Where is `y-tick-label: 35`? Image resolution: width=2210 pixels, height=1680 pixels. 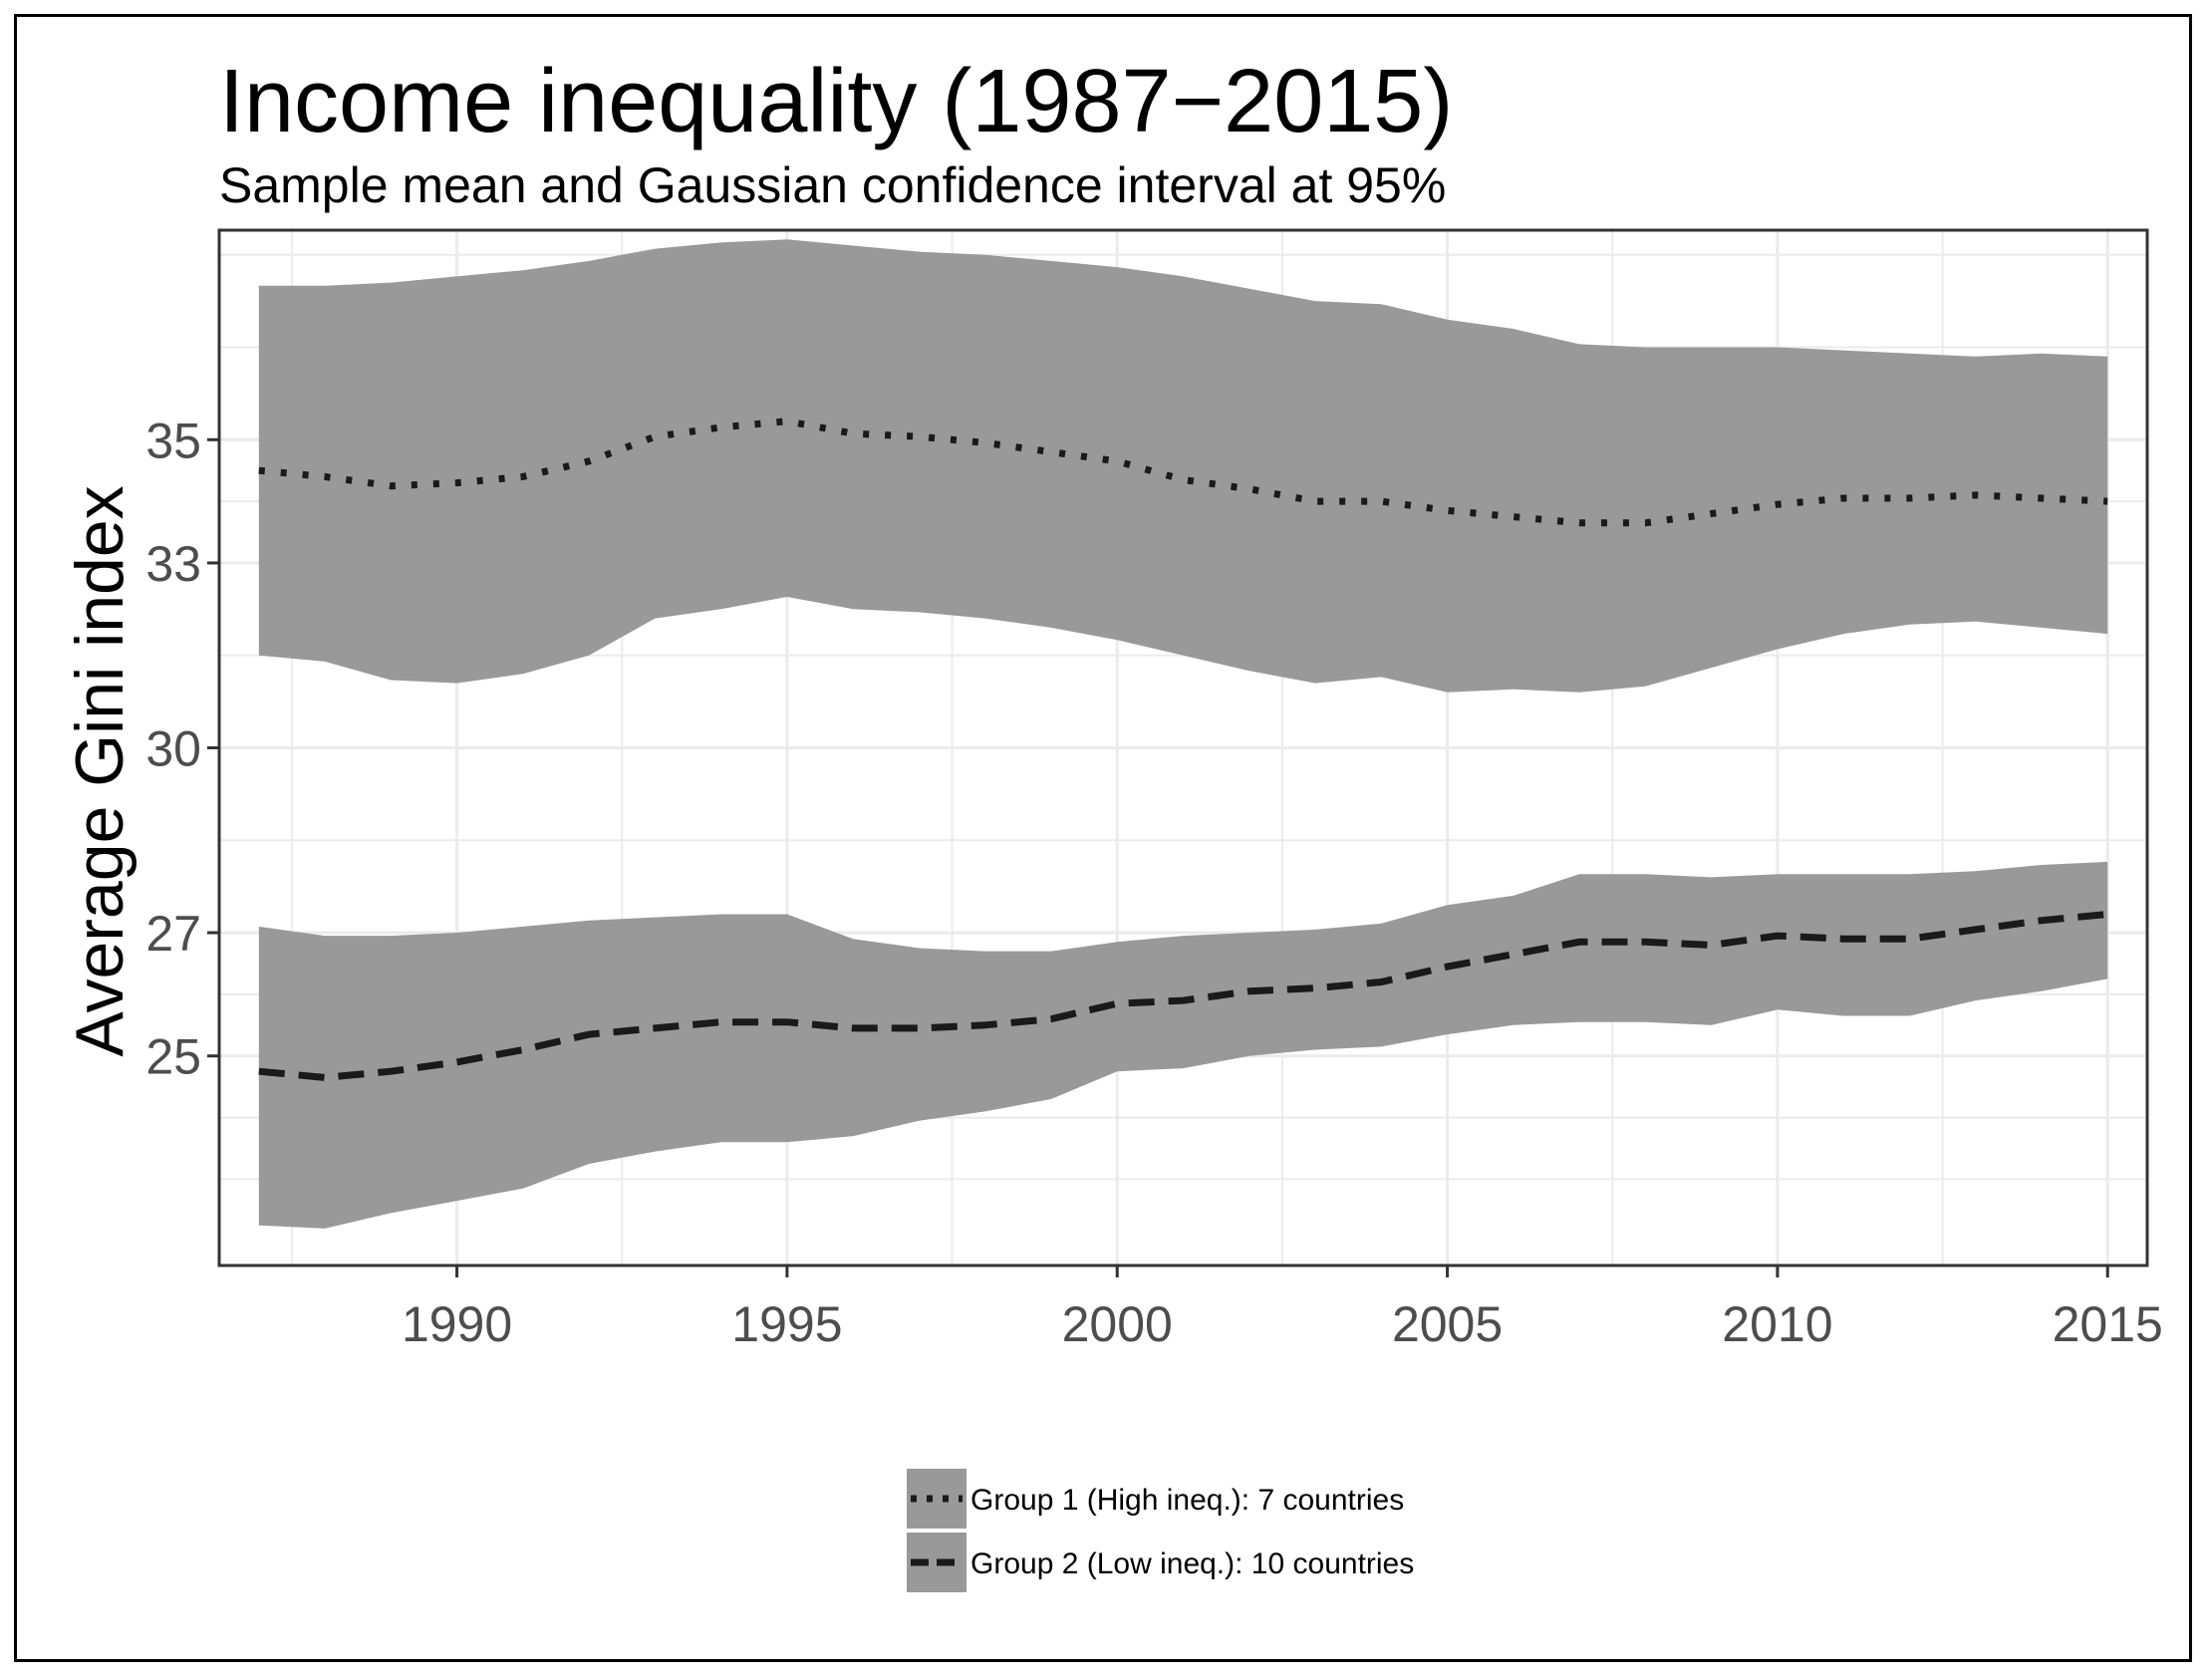
y-tick-label: 35 is located at coordinates (173, 440).